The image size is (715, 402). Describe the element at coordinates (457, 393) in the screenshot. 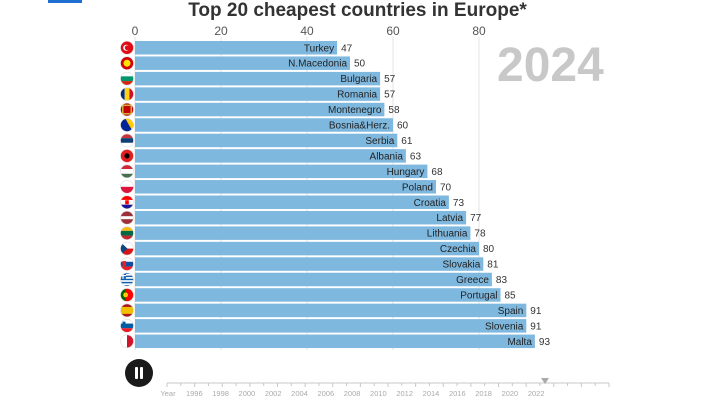

I see `timeline-label: 2016` at that location.